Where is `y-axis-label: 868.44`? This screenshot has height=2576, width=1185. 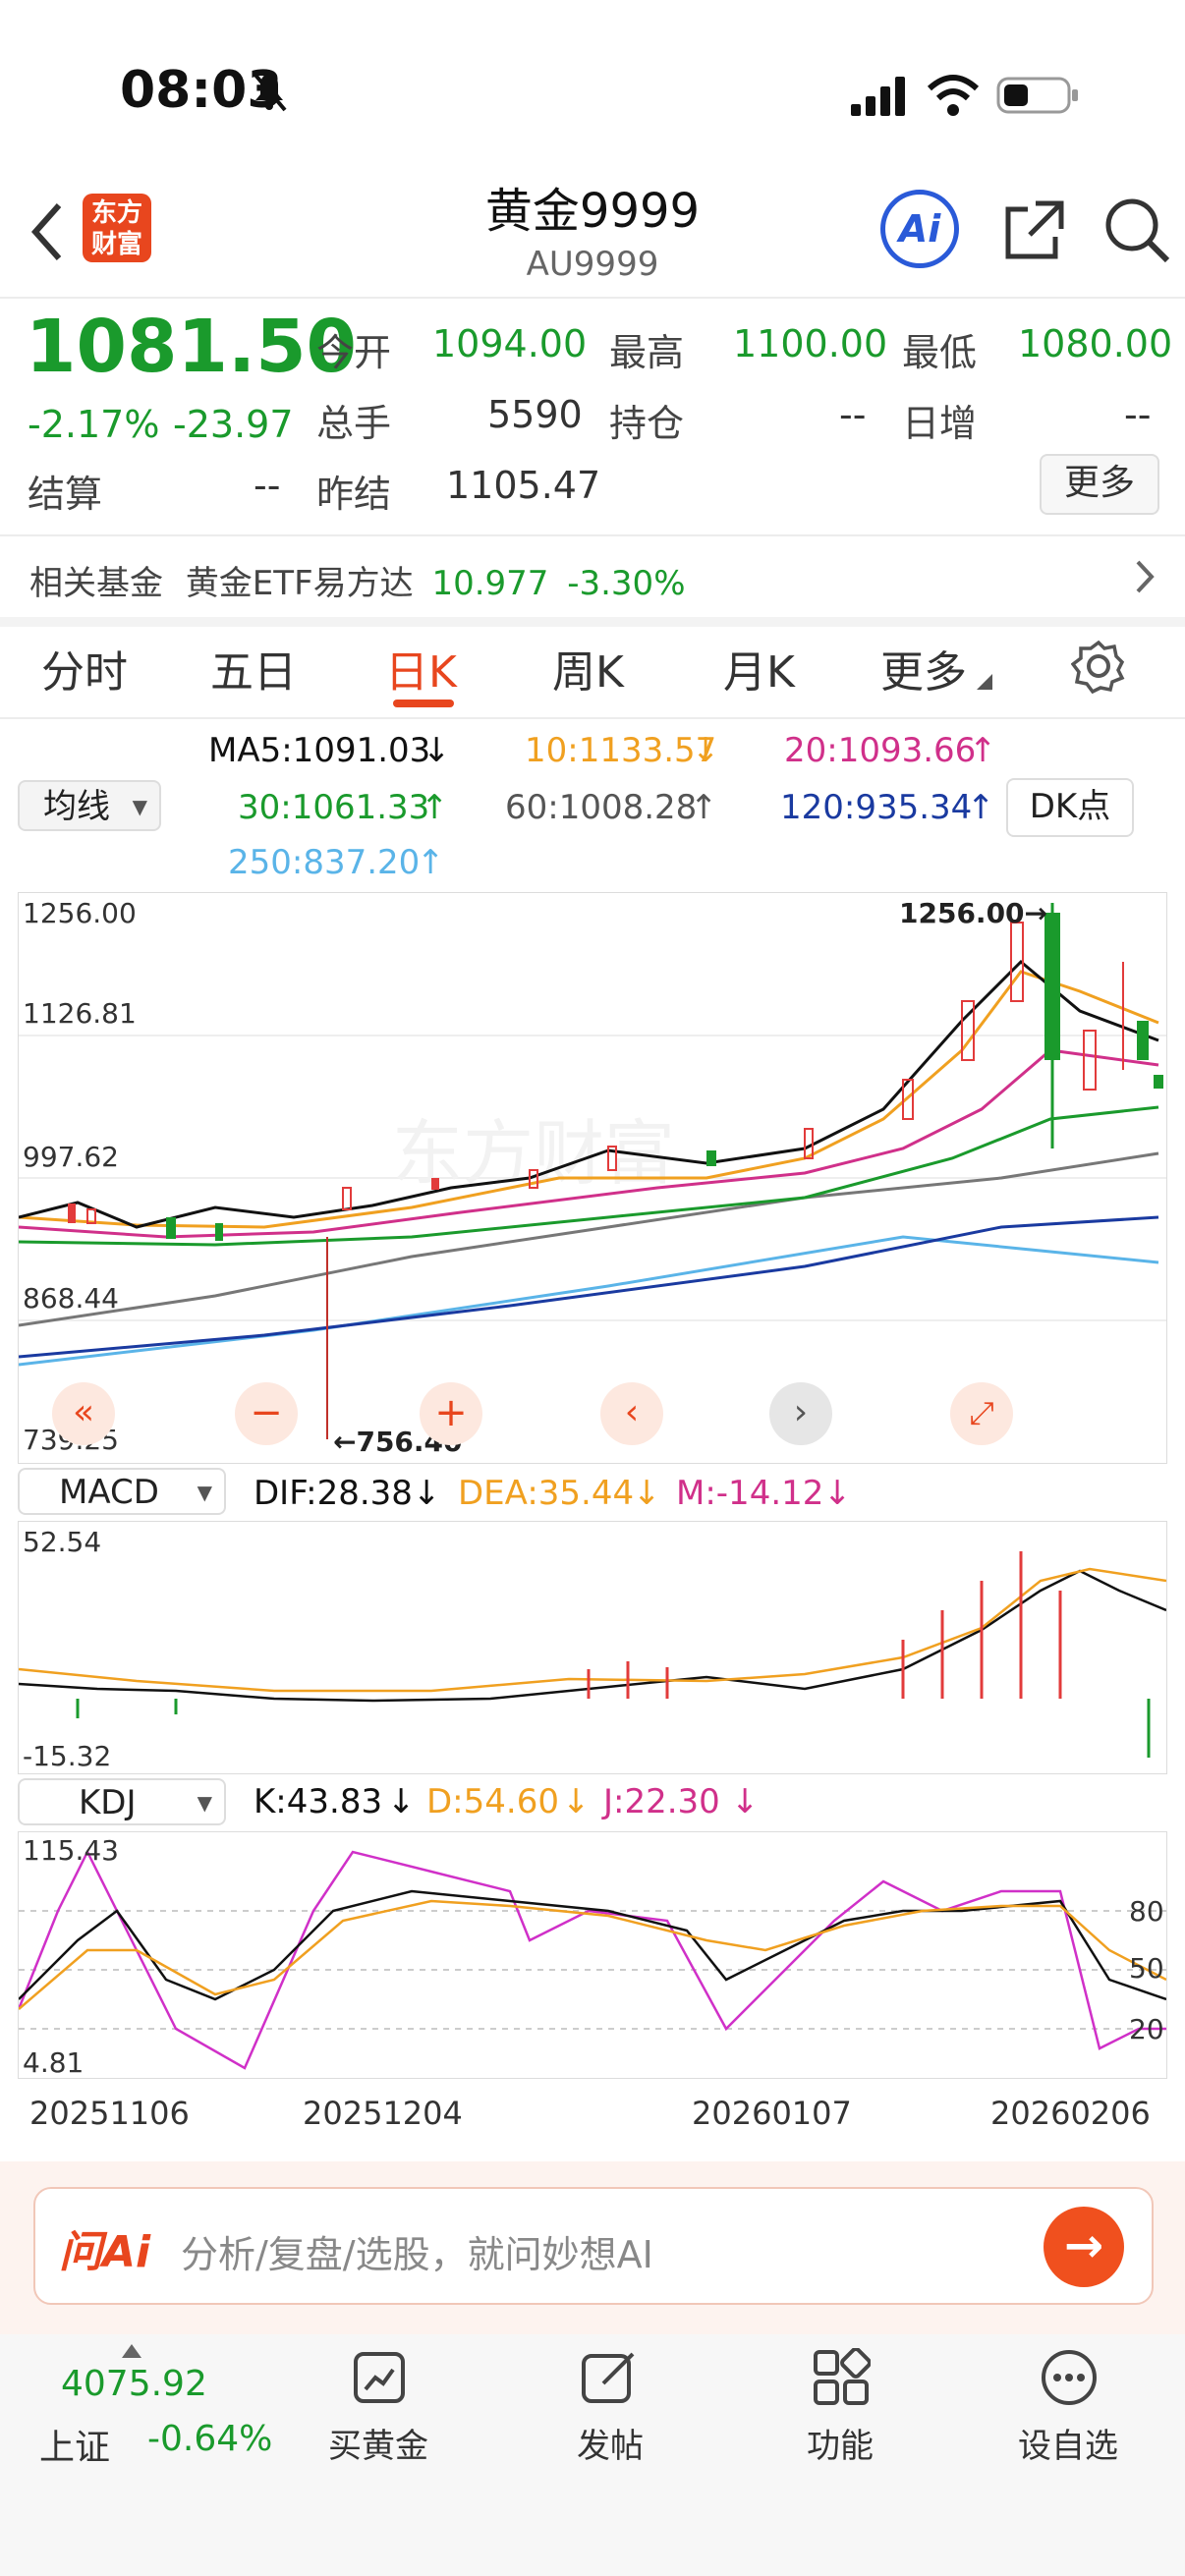 y-axis-label: 868.44 is located at coordinates (71, 1298).